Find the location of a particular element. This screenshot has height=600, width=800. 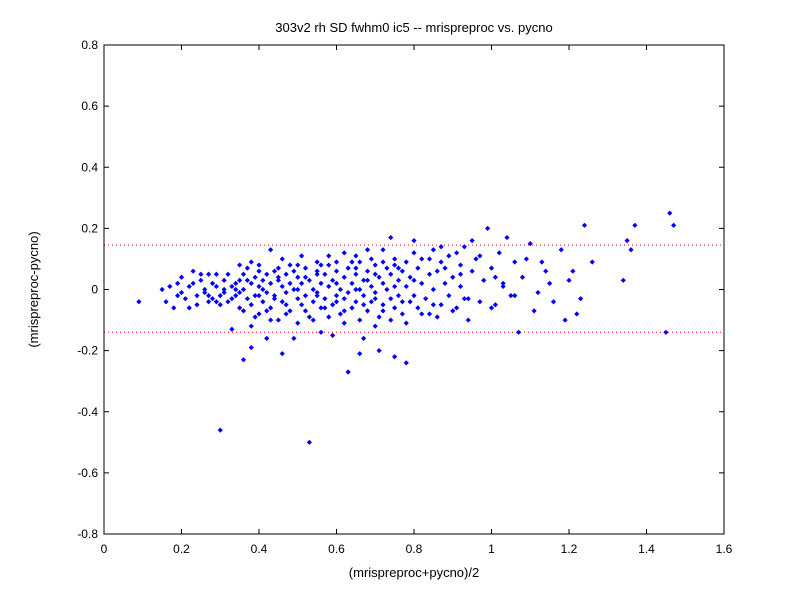

y-tick-label: -0.8 is located at coordinates (87, 534).